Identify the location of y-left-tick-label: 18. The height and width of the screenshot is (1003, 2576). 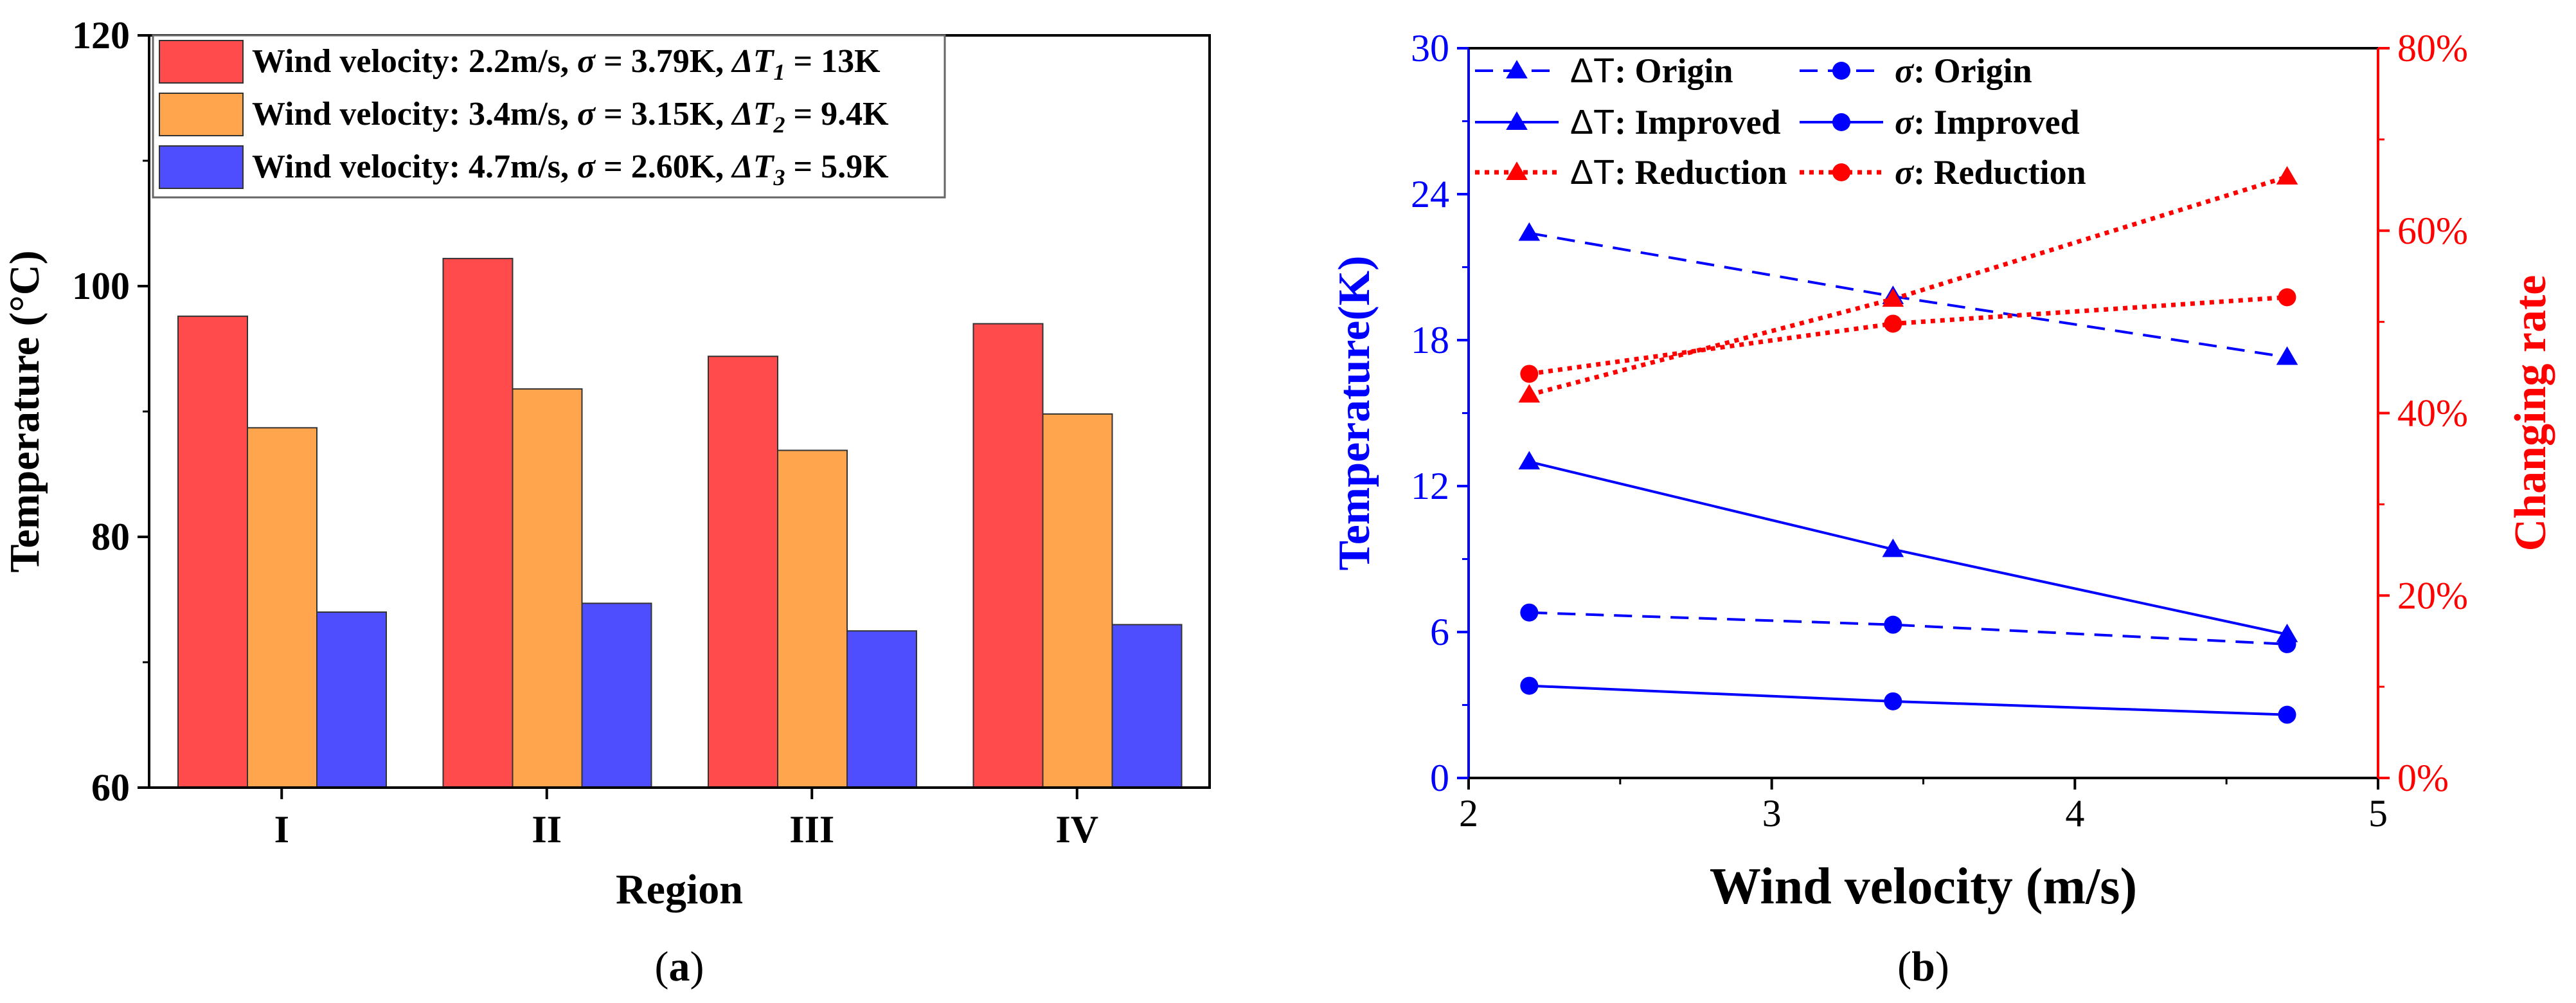
(1430, 340).